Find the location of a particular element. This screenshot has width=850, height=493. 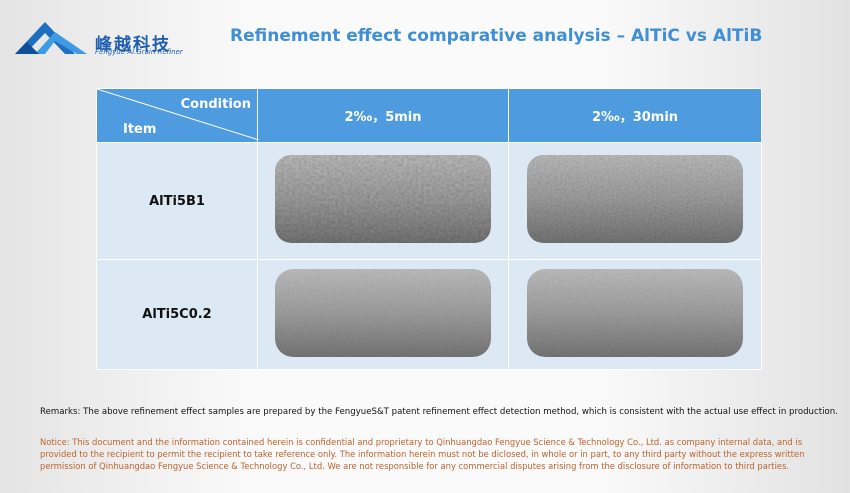

logo-subtext: Fengyue Al.Grain Refiner is located at coordinates (139, 52).